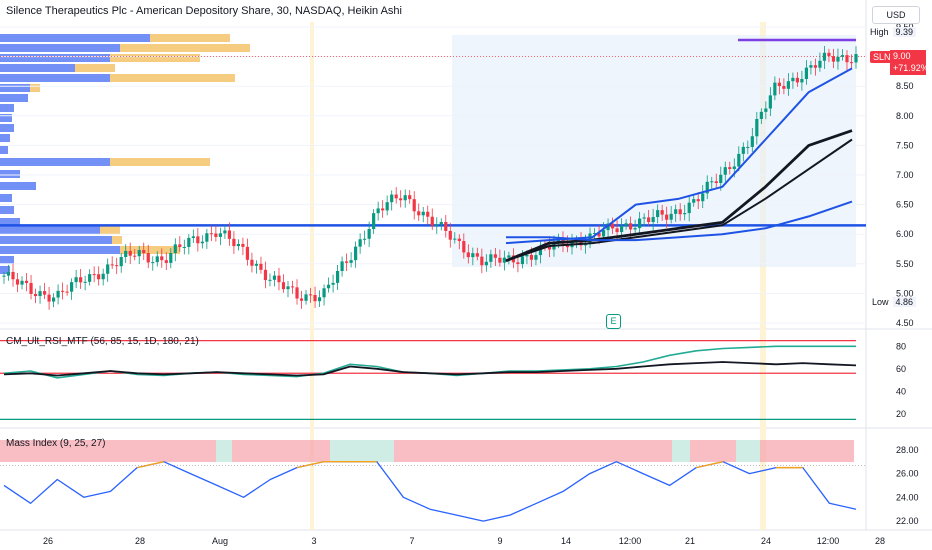 This screenshot has height=550, width=932. I want to click on volume-profile, so click(125, 154).